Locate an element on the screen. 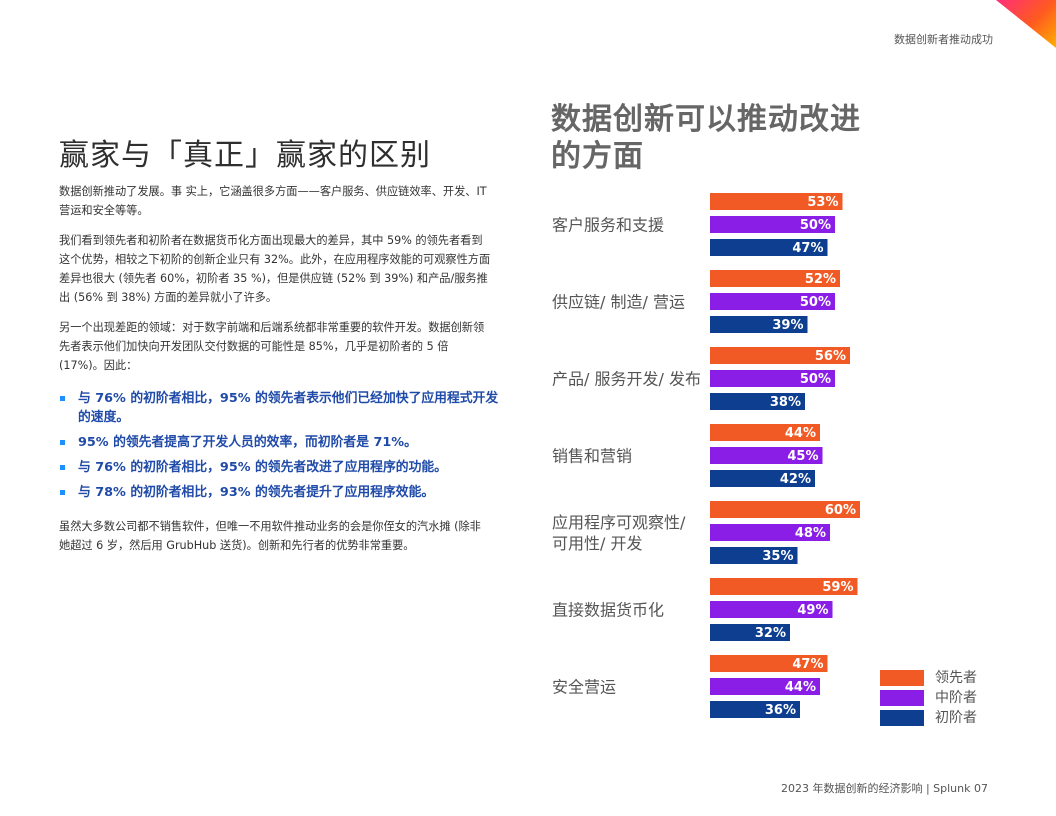 The image size is (1056, 816). bar-value-label: 53% is located at coordinates (822, 202).